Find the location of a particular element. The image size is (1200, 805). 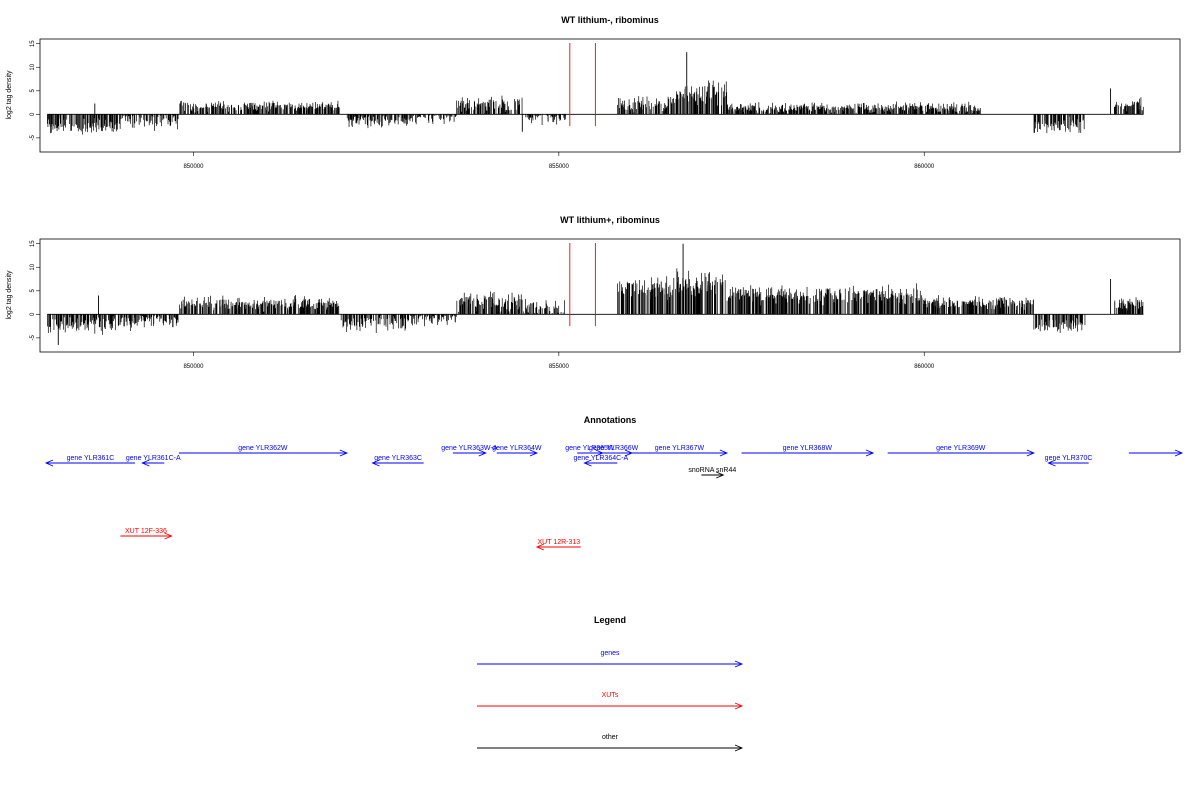

annotations-title: Annotations is located at coordinates (610, 420).